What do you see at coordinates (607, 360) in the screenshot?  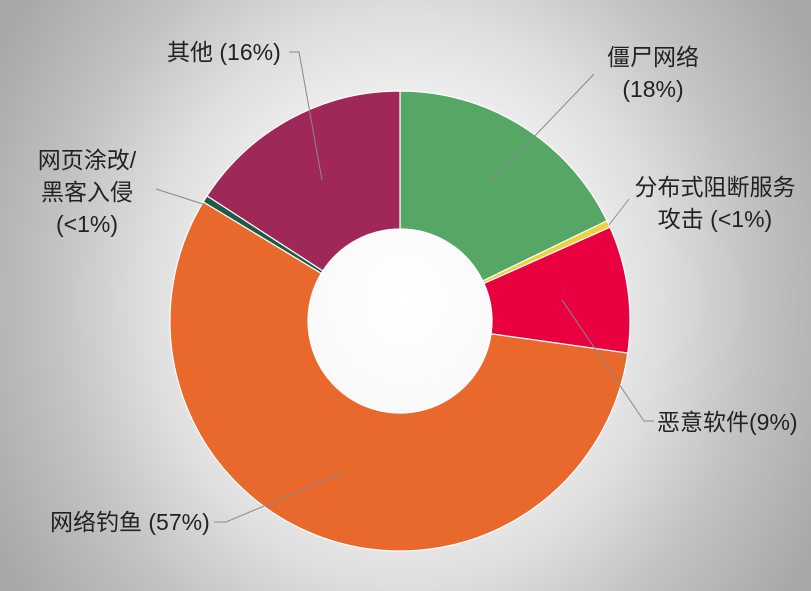 I see `leader-line-malware` at bounding box center [607, 360].